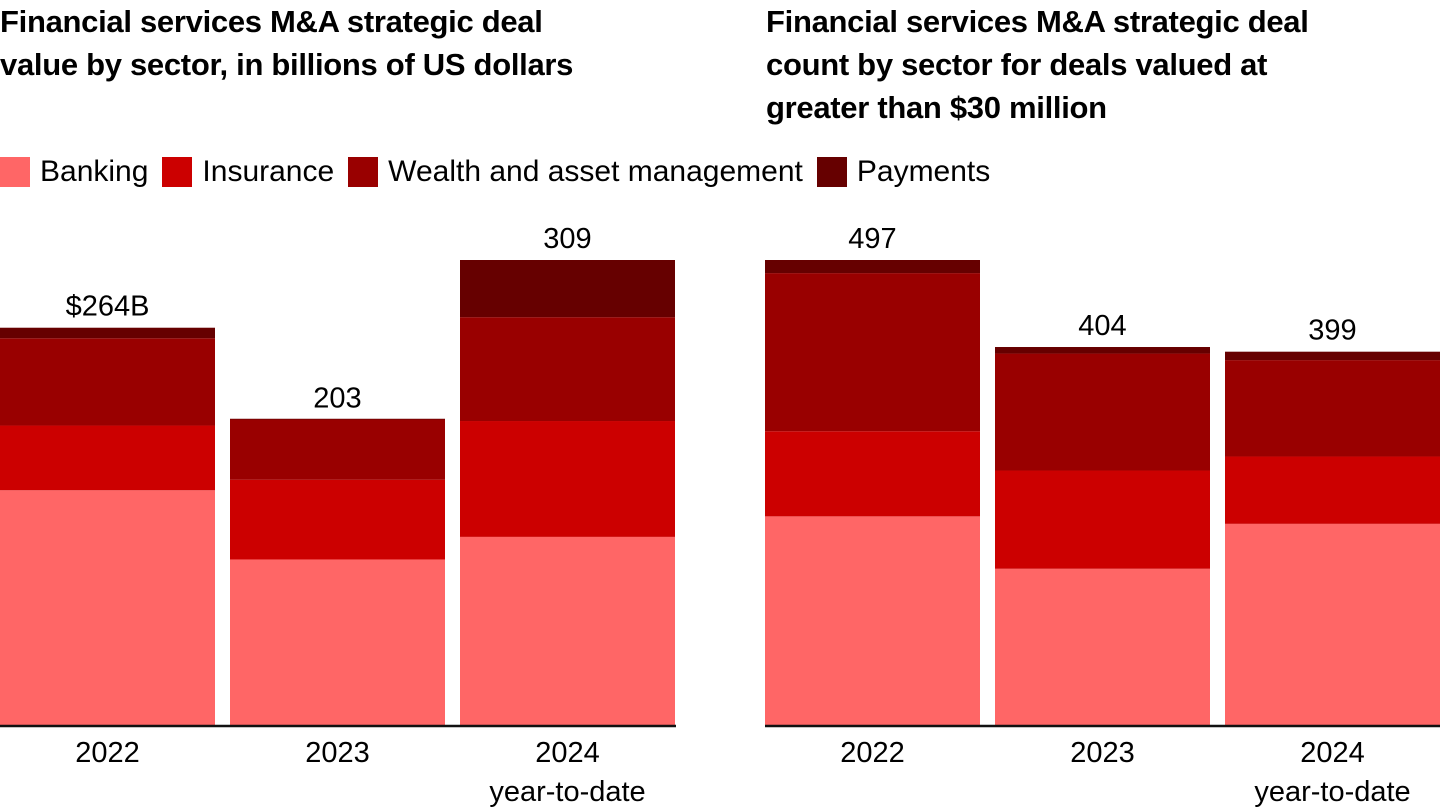 The height and width of the screenshot is (810, 1440). What do you see at coordinates (567, 239) in the screenshot?
I see `total-label: 309` at bounding box center [567, 239].